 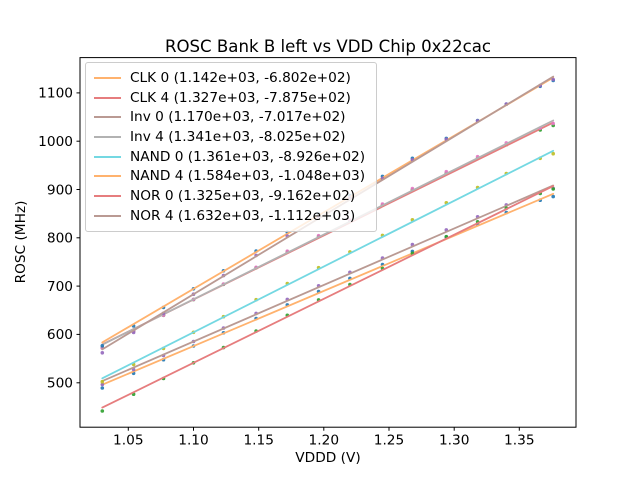 I want to click on y-tick-label: 800, so click(x=60, y=239).